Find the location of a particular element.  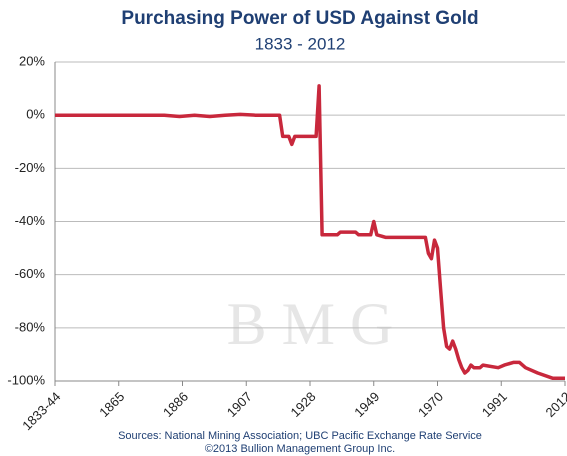

chart-title: Purchasing Power of USD Against Gold is located at coordinates (299, 18).